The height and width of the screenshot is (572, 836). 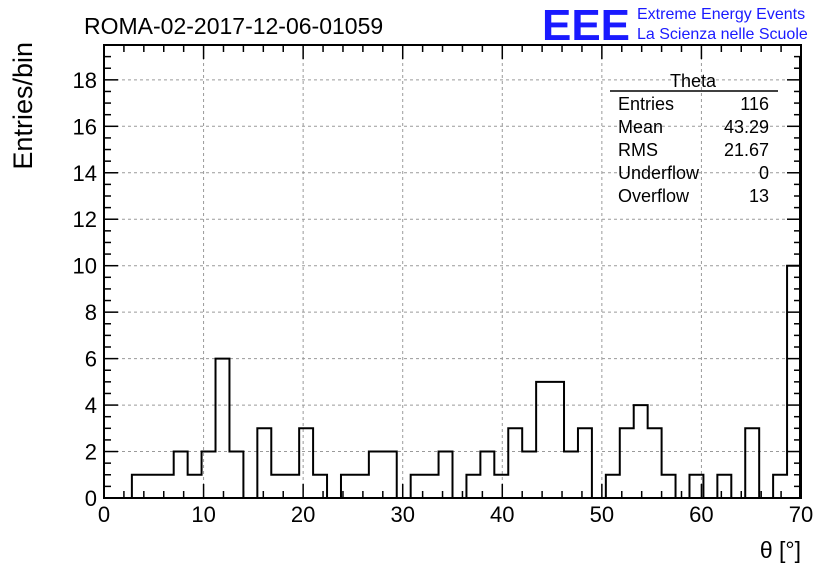 I want to click on y-tick-label: 14, so click(x=85, y=173).